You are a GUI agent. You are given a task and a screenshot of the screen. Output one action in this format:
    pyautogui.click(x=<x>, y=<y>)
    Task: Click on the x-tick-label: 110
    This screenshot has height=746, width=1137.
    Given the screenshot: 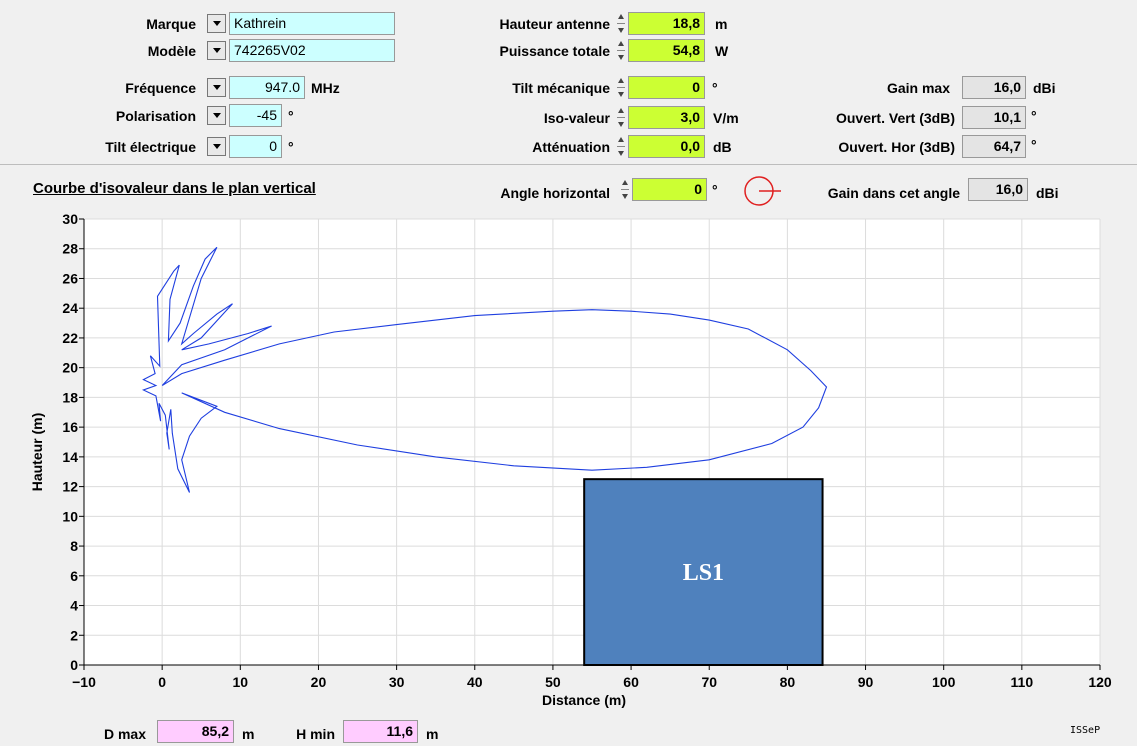 What is the action you would take?
    pyautogui.click(x=1022, y=682)
    